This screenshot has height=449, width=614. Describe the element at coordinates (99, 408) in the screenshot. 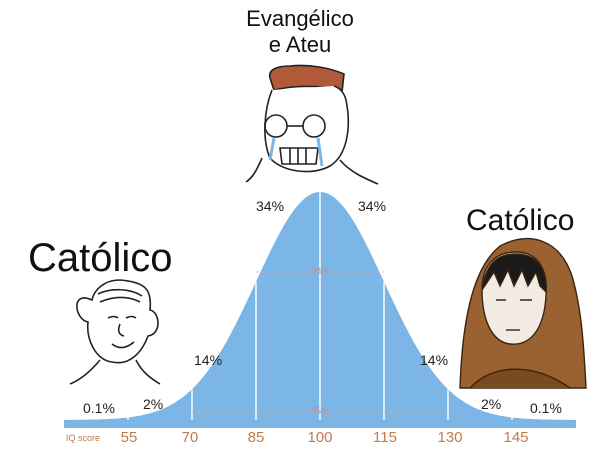

I see `band-label-1: 0.1%` at that location.